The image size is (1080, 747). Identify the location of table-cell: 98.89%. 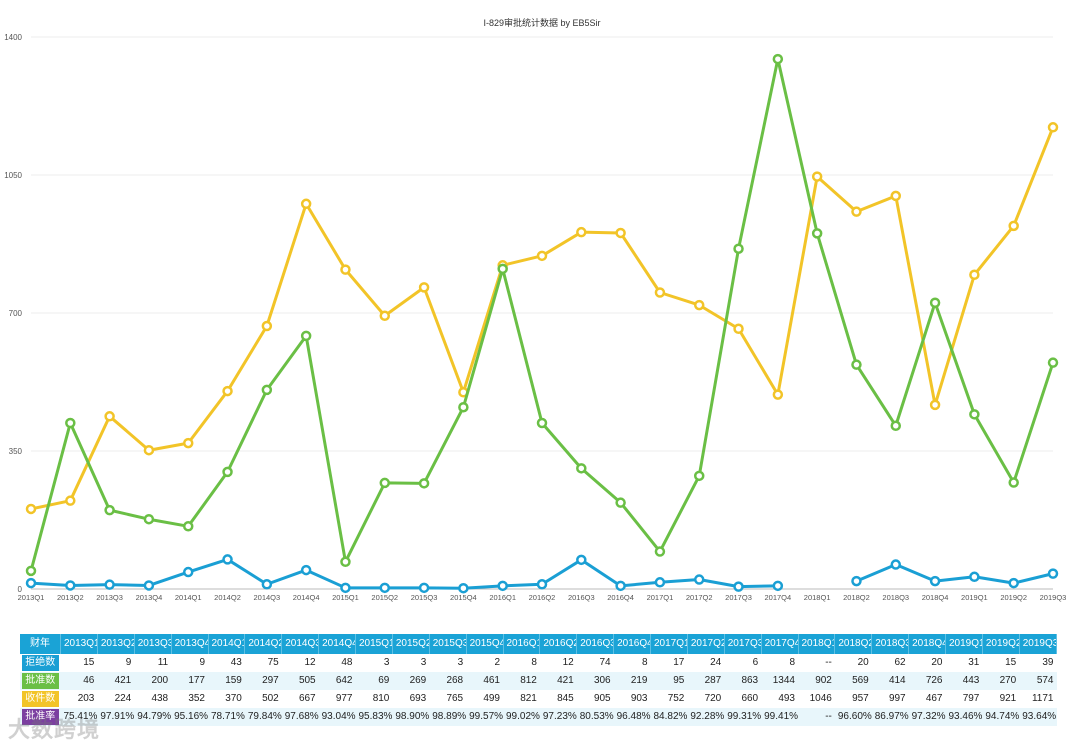
(448, 717).